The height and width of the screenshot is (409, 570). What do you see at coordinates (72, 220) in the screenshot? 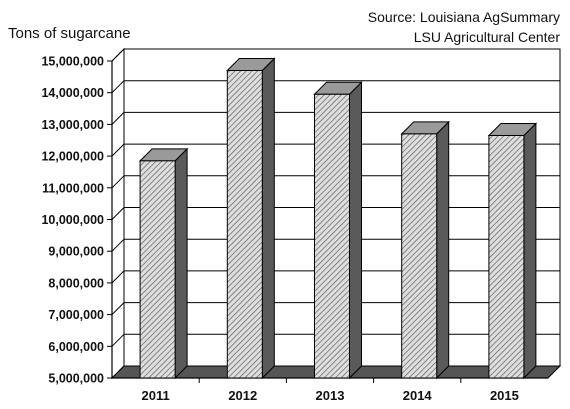
I see `y-tick-label: 10,000,000` at bounding box center [72, 220].